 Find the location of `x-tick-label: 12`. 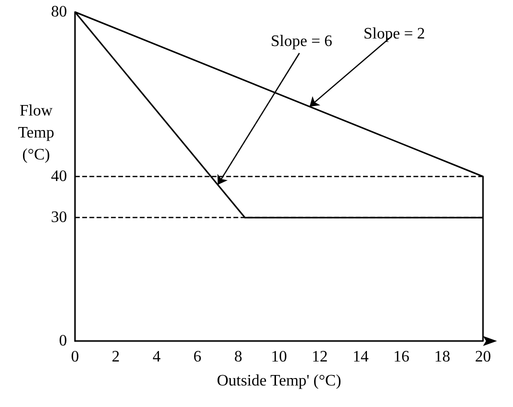

x-tick-label: 12 is located at coordinates (320, 357).